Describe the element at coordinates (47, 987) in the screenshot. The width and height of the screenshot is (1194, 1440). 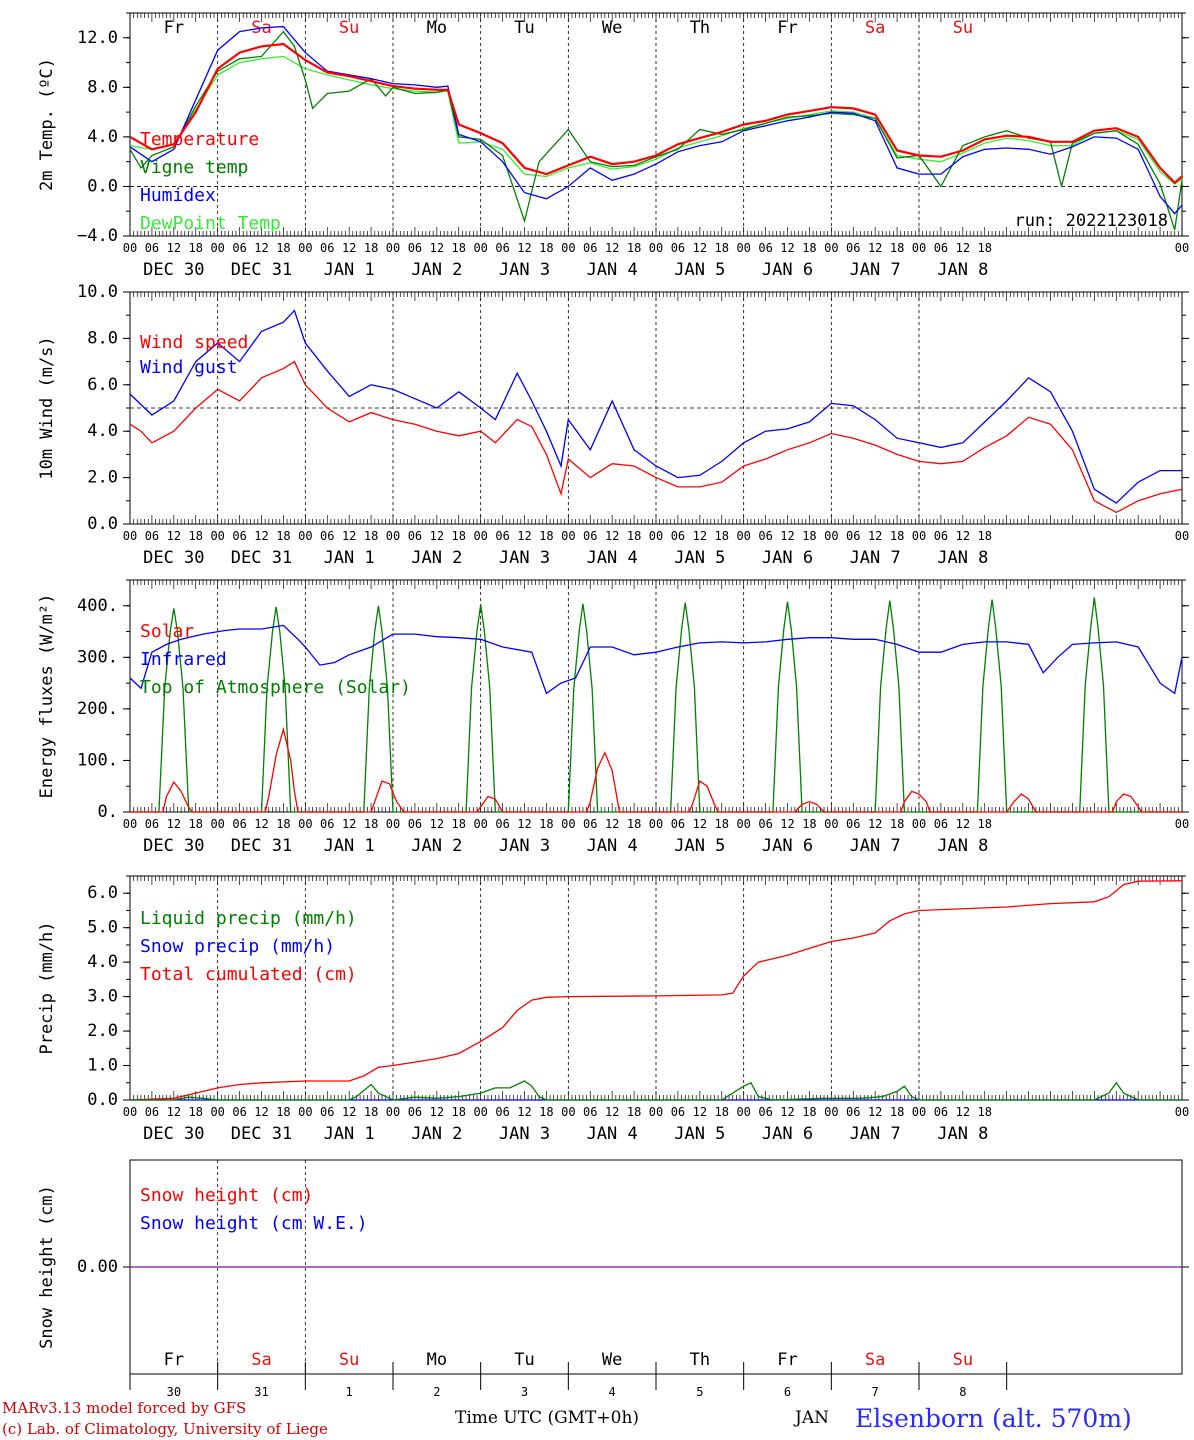
I see `y-axis-label: Precip (mm/h)` at that location.